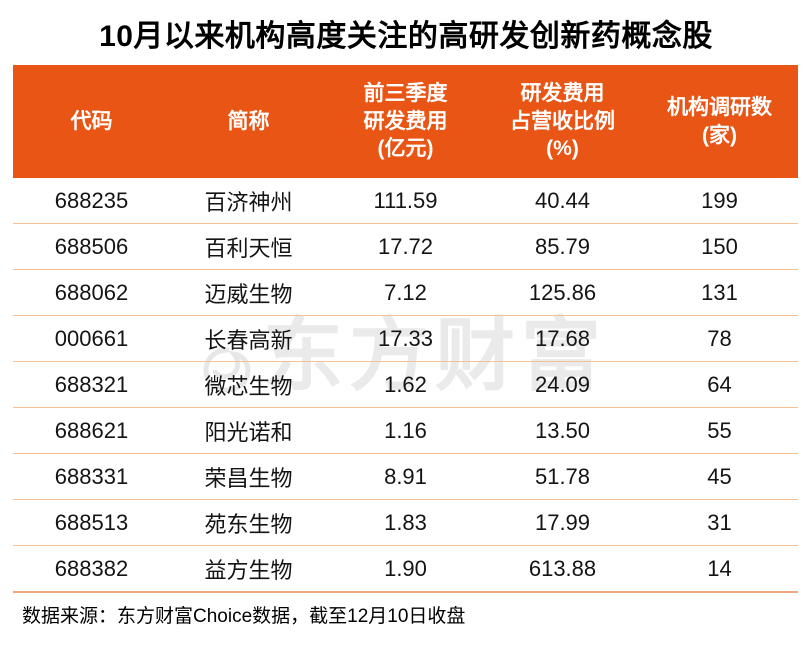  I want to click on header-line: 简称, so click(248, 121).